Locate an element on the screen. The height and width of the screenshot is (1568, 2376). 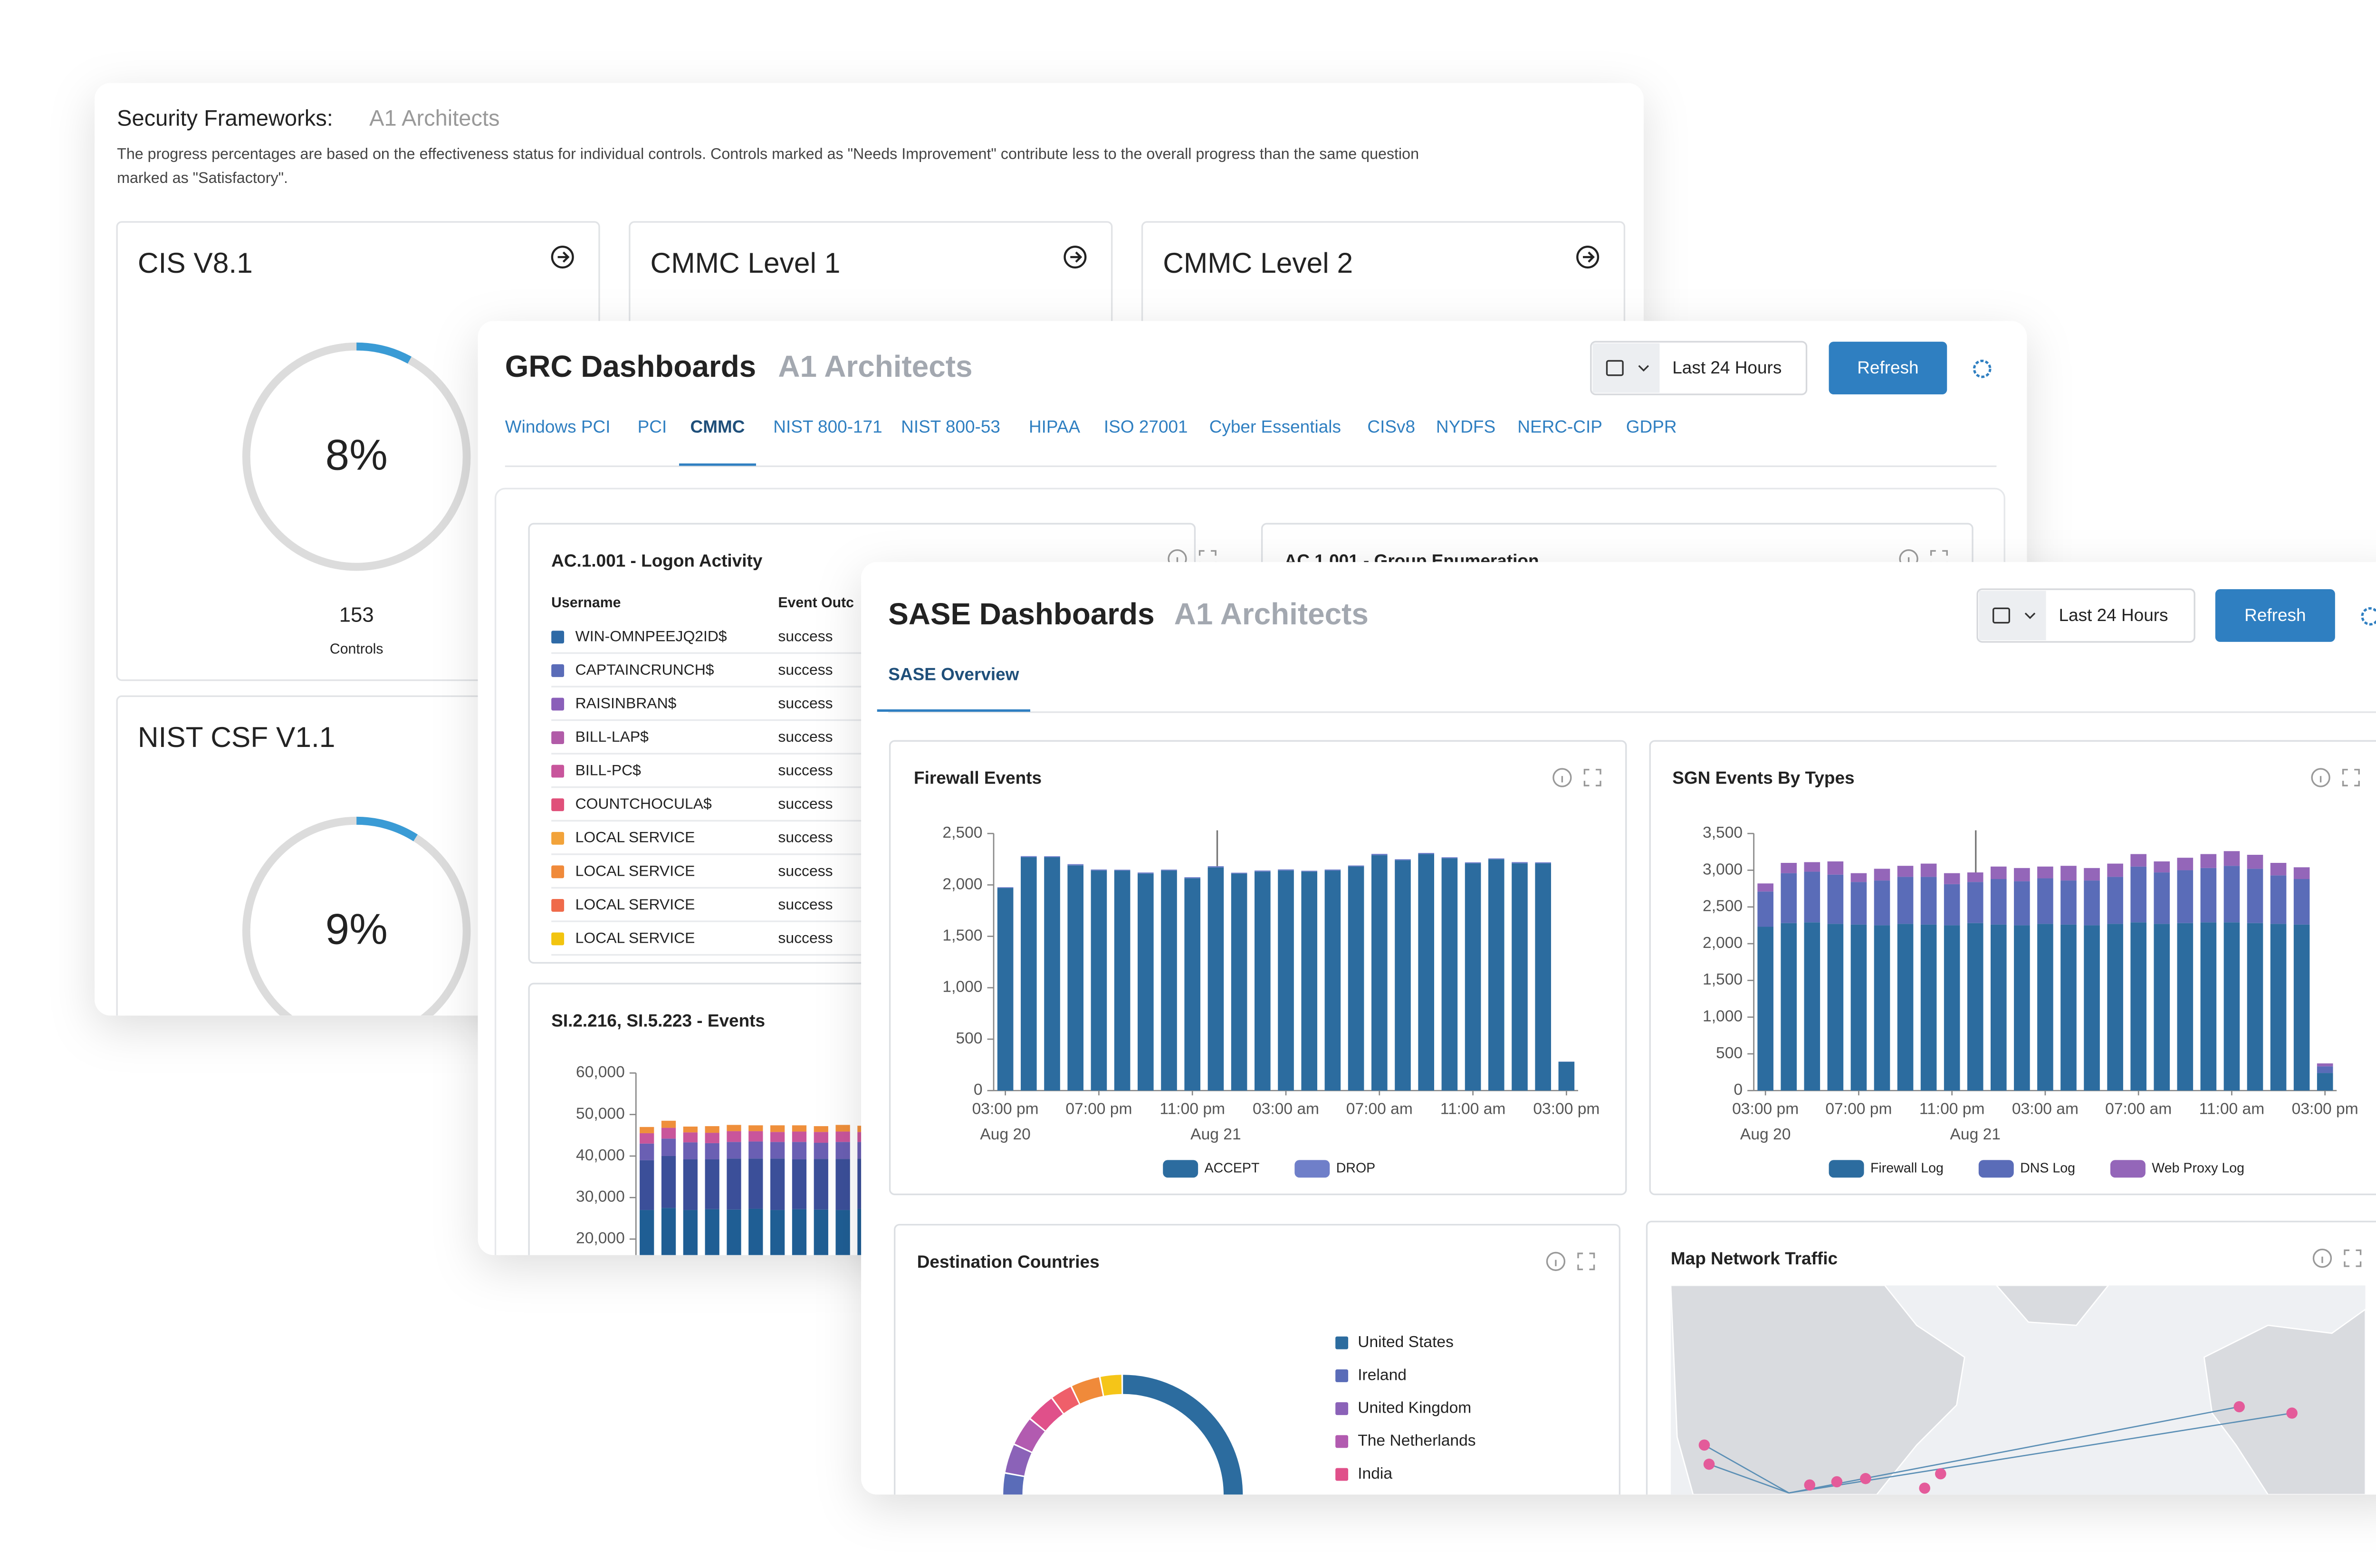
map-land is located at coordinates (1817, 1390).